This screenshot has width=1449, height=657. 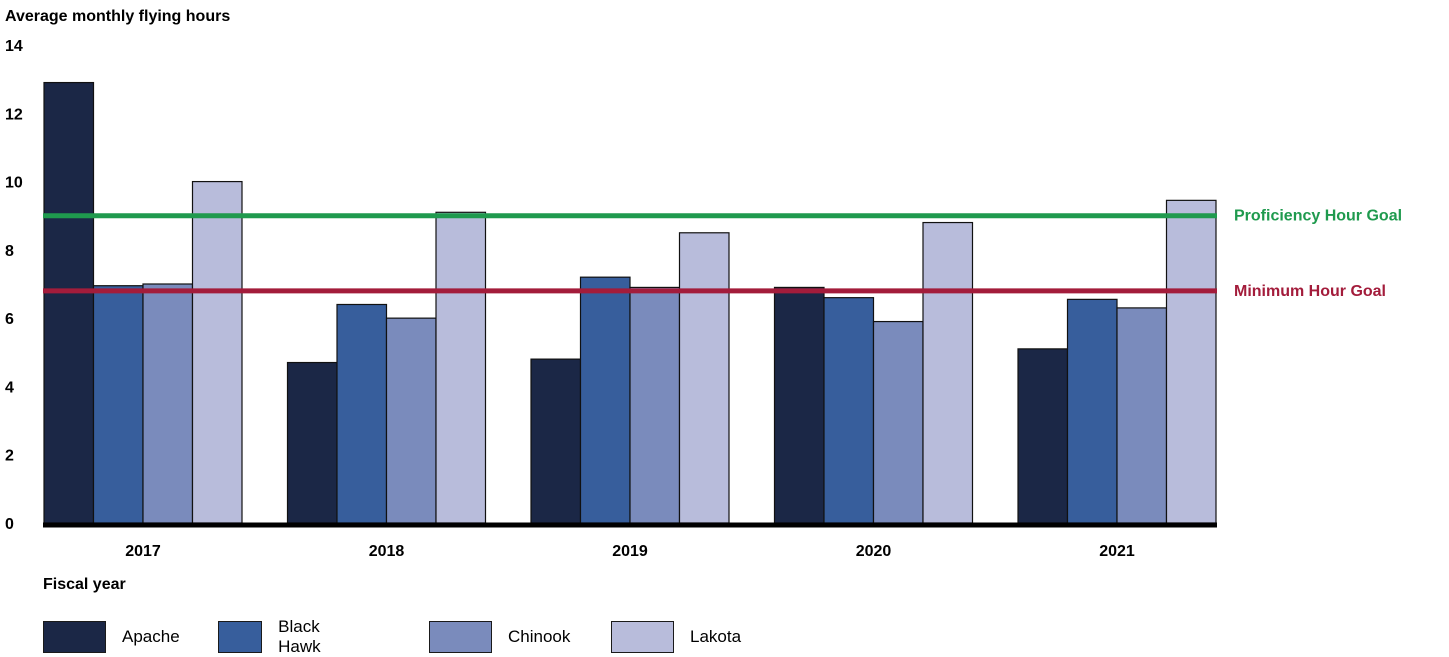 What do you see at coordinates (118, 404) in the screenshot?
I see `bar-black-hawk-2017` at bounding box center [118, 404].